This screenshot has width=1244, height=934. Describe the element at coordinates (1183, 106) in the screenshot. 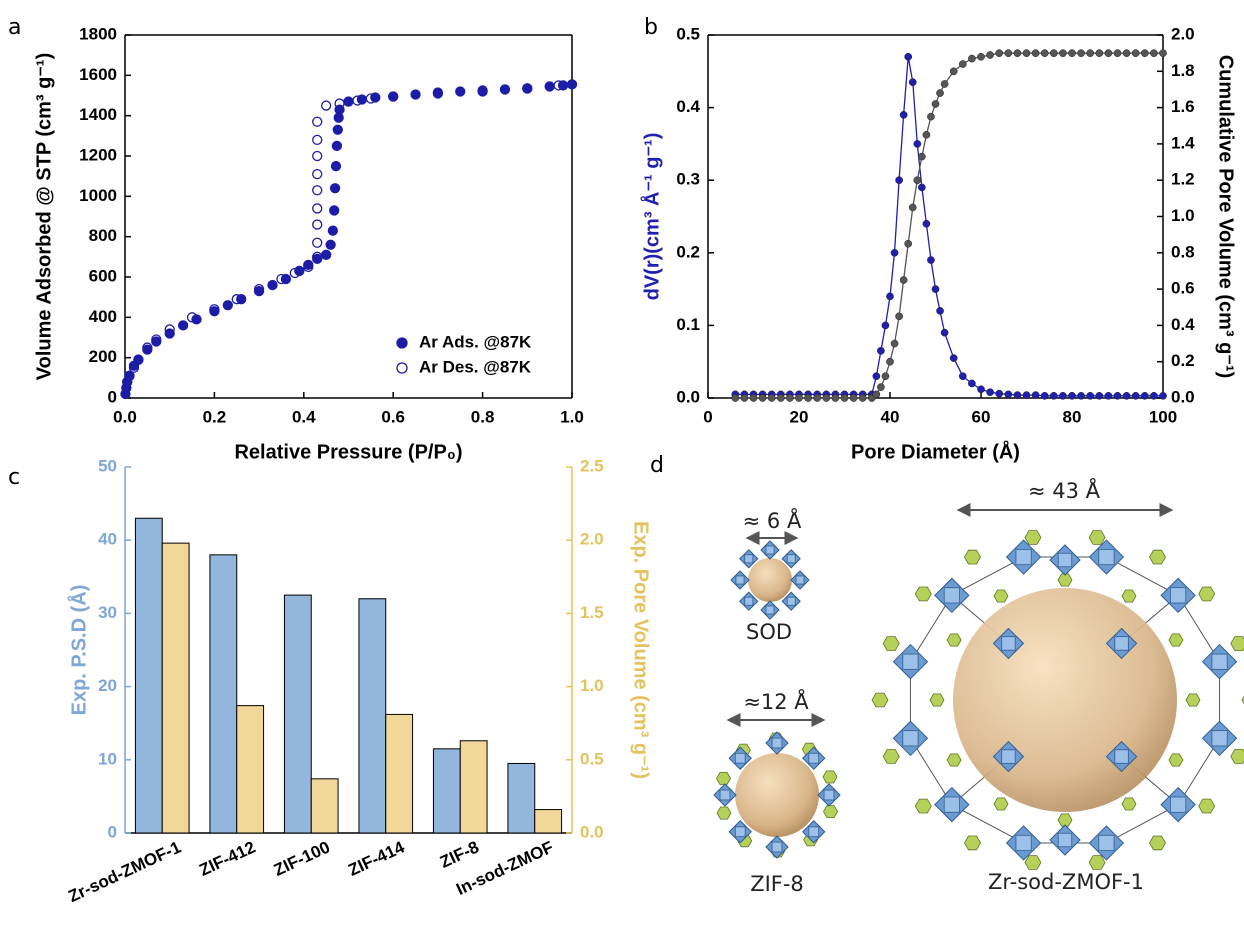

I see `y2-tick-label: 1.6` at that location.